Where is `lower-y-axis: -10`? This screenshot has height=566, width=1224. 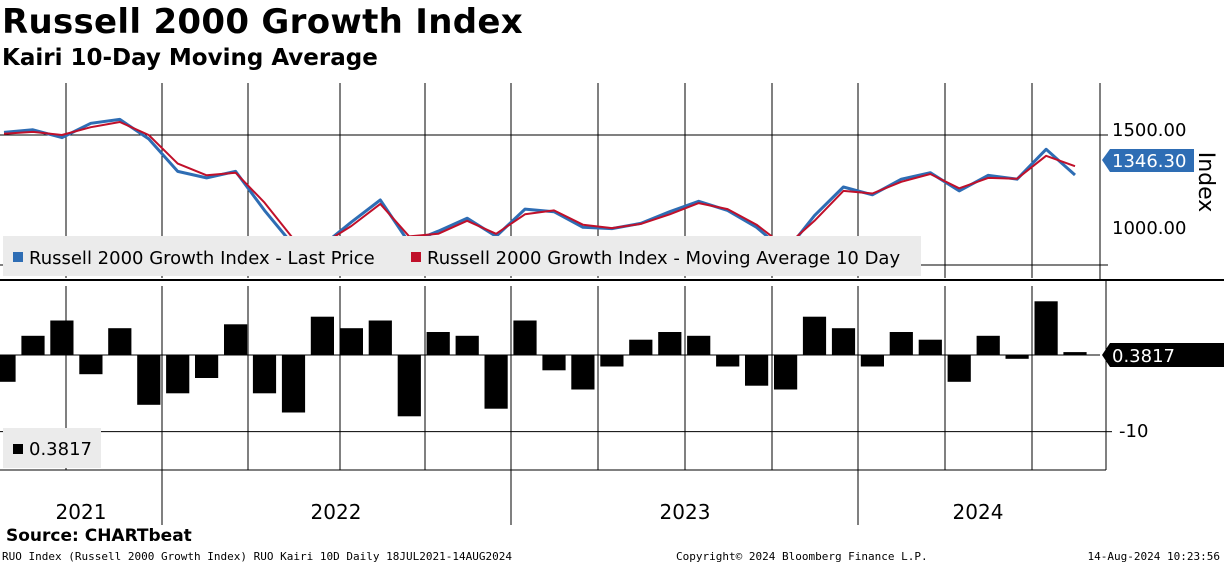
lower-y-axis: -10 is located at coordinates (1133, 431).